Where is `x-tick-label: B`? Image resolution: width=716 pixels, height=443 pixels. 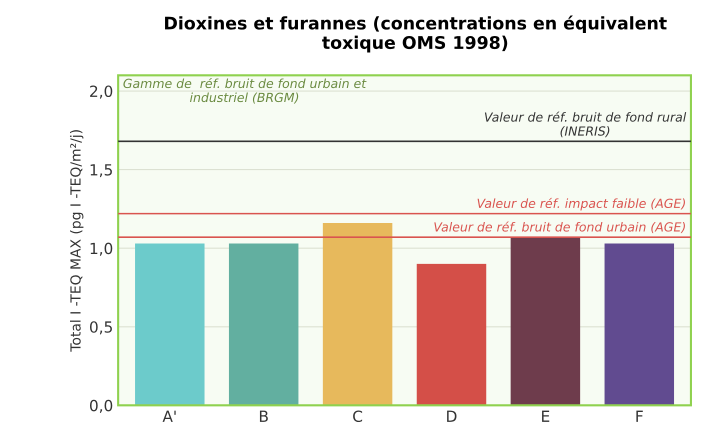 x-tick-label: B is located at coordinates (264, 416).